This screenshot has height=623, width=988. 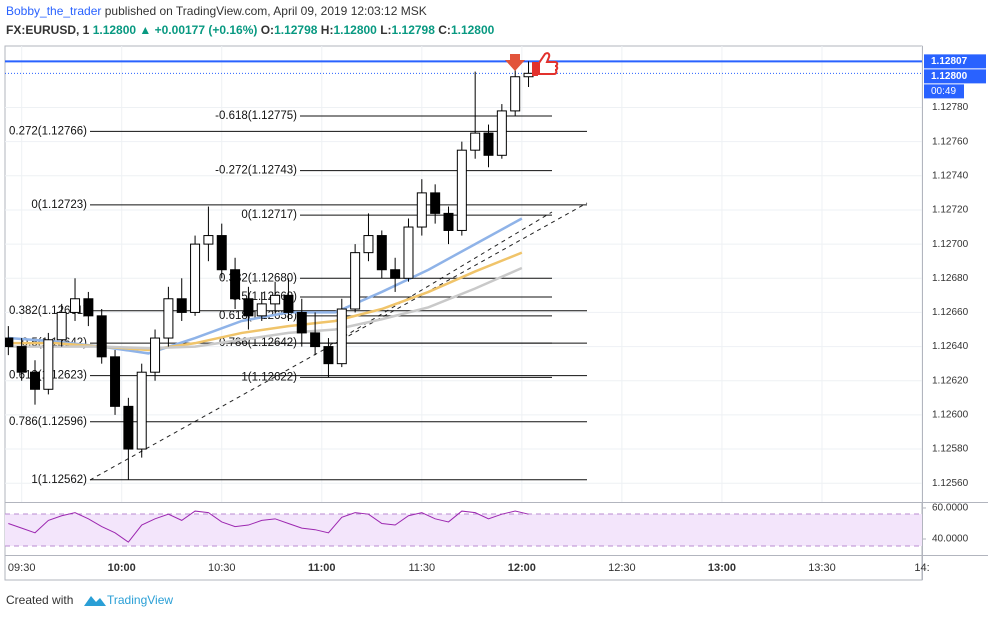 I want to click on x-tick-label: 10:00, so click(x=122, y=568).